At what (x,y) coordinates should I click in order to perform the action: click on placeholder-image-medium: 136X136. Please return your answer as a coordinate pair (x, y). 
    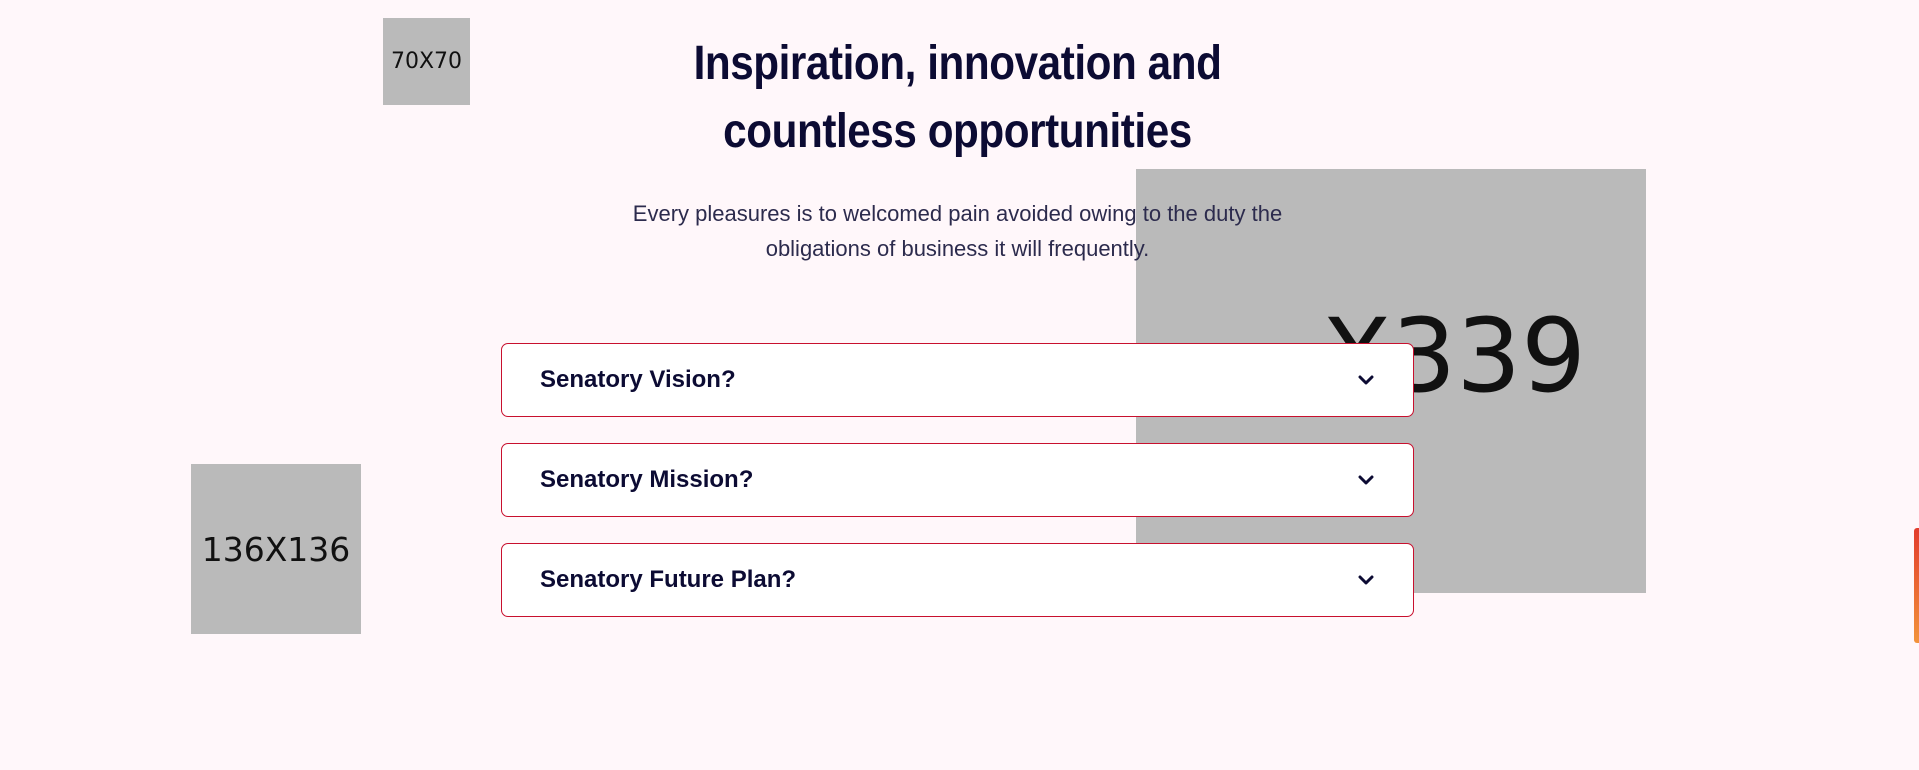
    Looking at the image, I should click on (276, 549).